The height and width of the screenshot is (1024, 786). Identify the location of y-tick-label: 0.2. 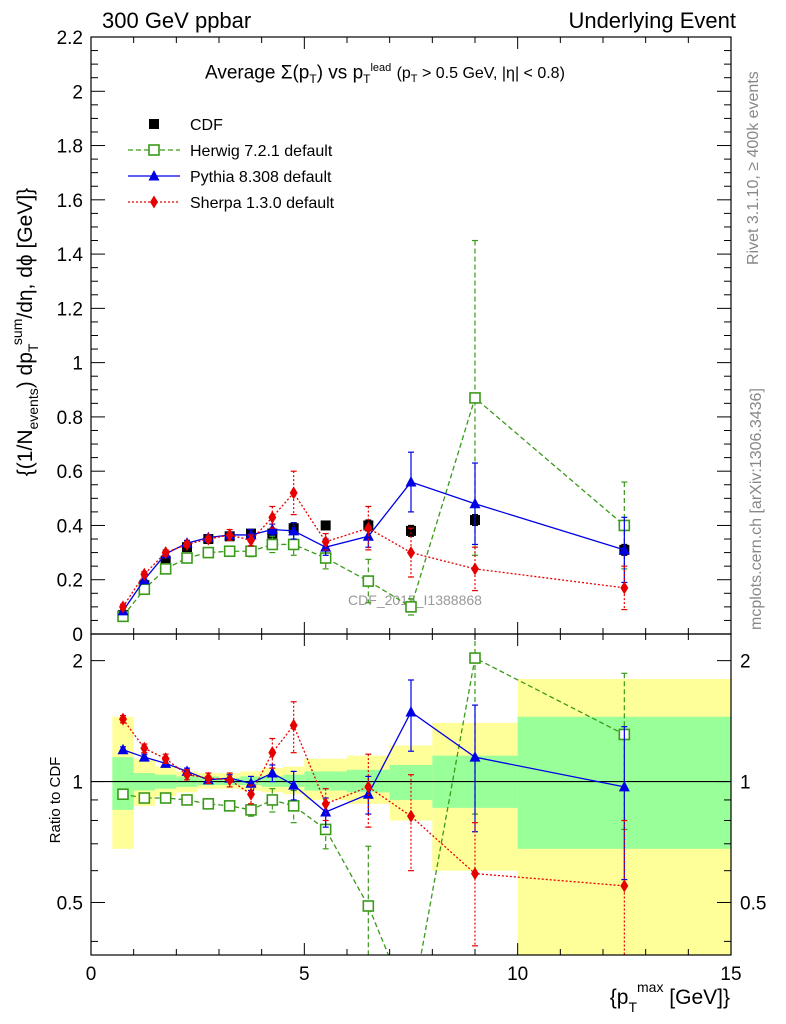
(70, 581).